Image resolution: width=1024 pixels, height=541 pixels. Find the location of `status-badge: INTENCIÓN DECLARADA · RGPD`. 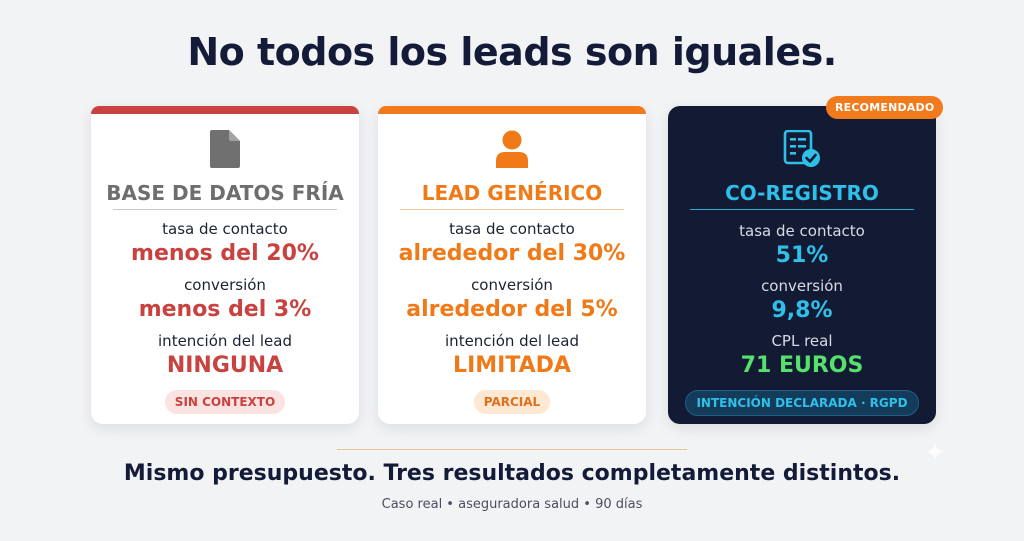

status-badge: INTENCIÓN DECLARADA · RGPD is located at coordinates (802, 403).